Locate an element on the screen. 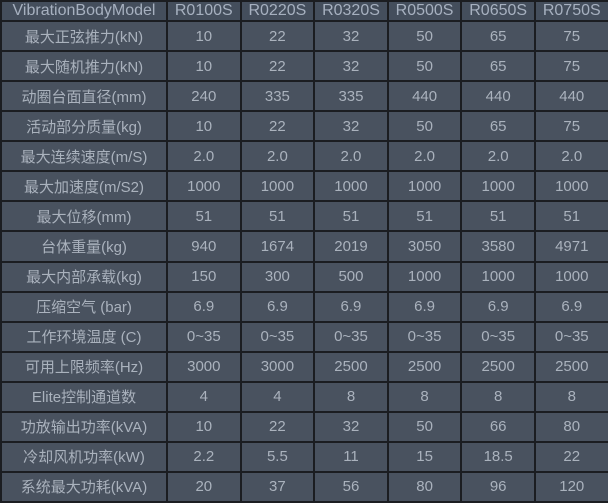 Image resolution: width=608 pixels, height=503 pixels. row-label: 活动部分质量(kg) is located at coordinates (84, 126).